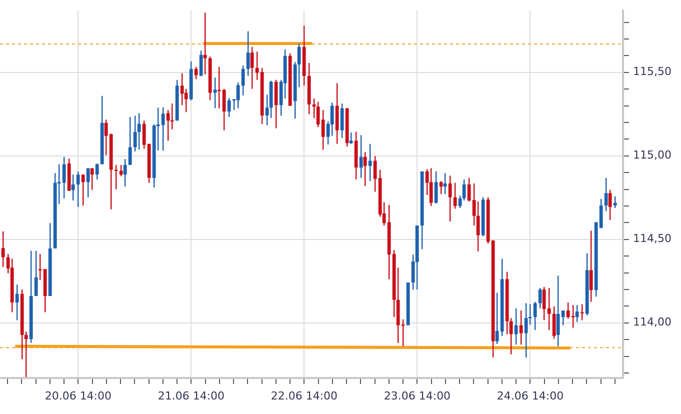 Image resolution: width=681 pixels, height=414 pixels. What do you see at coordinates (304, 395) in the screenshot?
I see `x-tick-label: 22.06 14:00` at bounding box center [304, 395].